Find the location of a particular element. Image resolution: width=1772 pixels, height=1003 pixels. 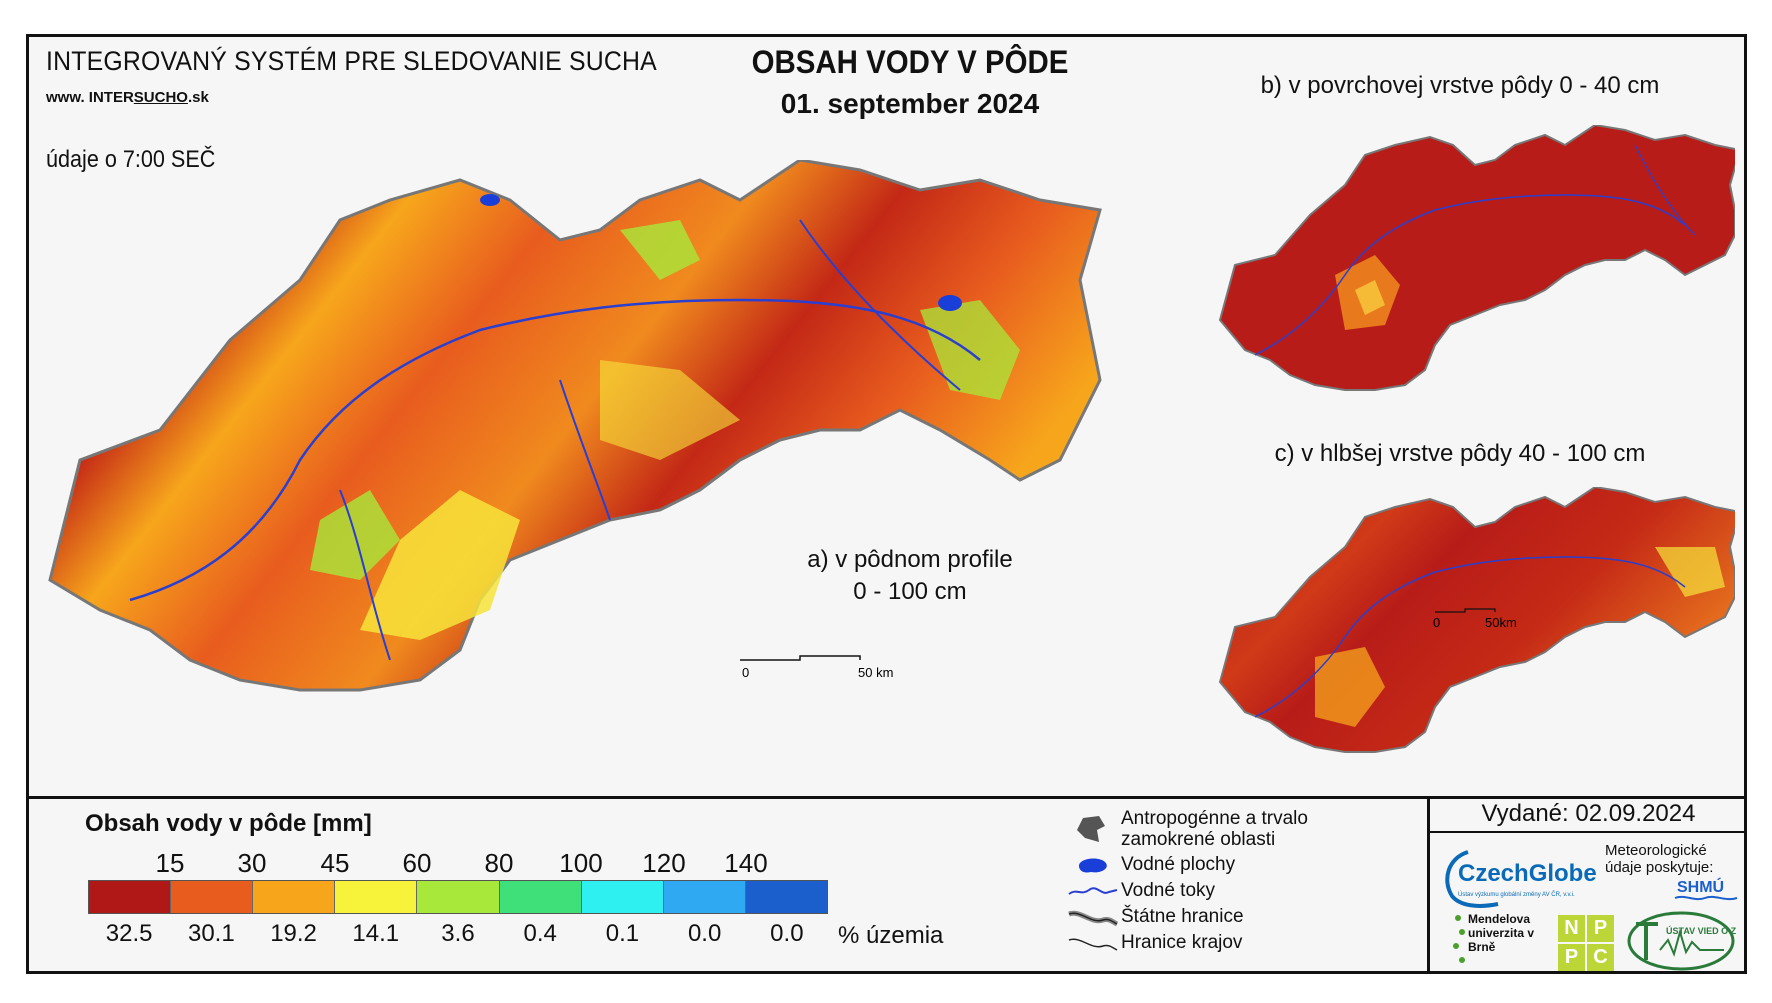

percentage-value: 14.1 is located at coordinates (376, 933).